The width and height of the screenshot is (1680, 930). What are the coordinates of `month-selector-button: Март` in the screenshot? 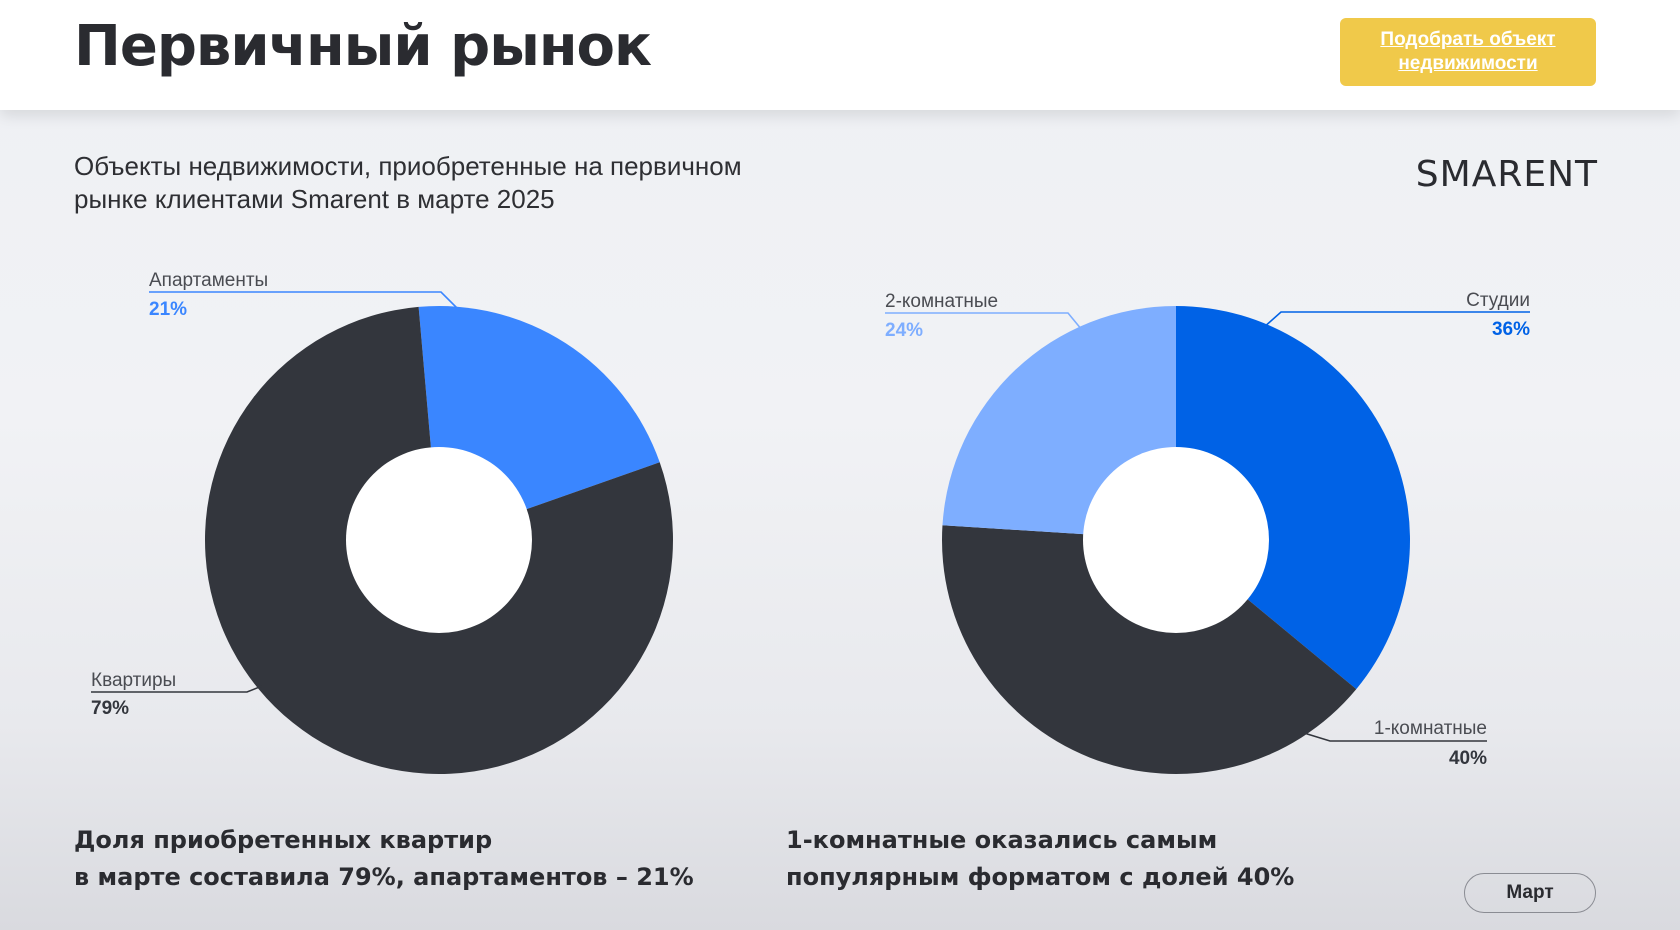 It's located at (1530, 893).